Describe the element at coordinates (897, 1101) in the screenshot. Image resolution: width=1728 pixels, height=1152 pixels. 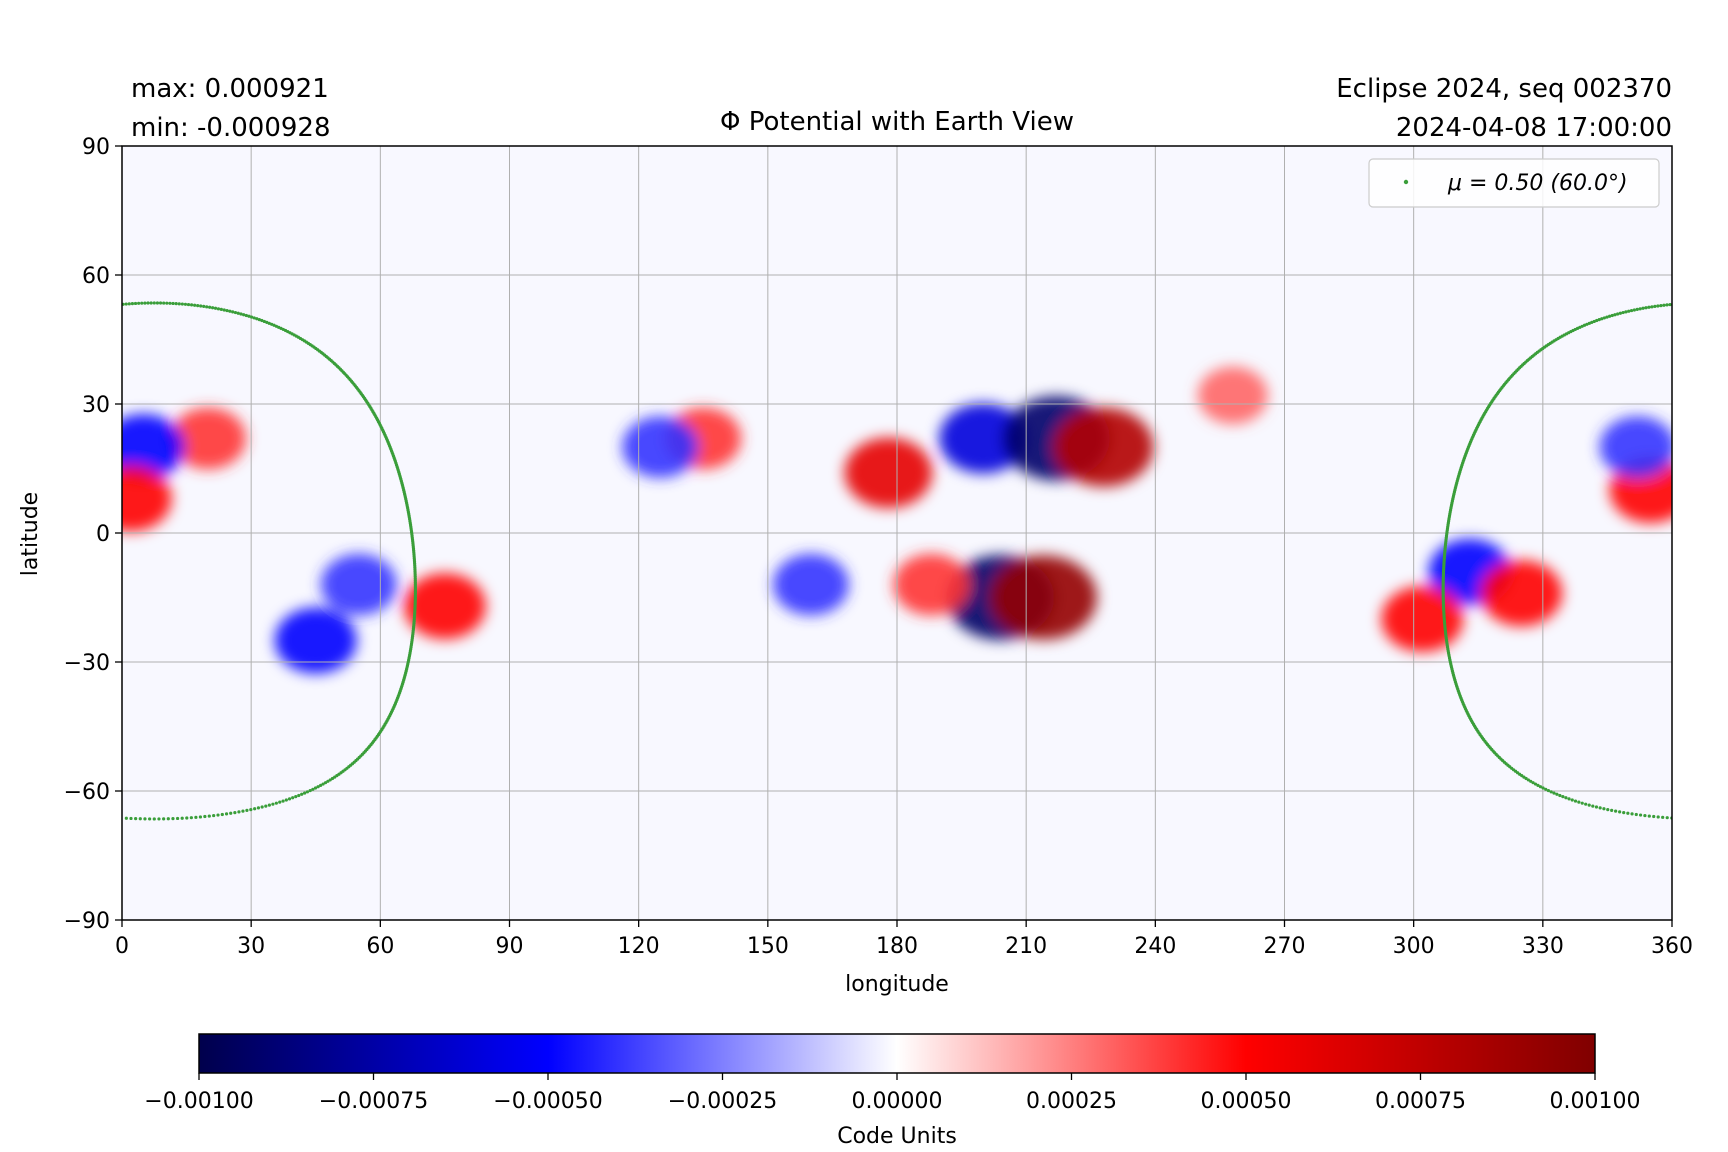
I see `colorbar-tick-label: 0.00000` at that location.